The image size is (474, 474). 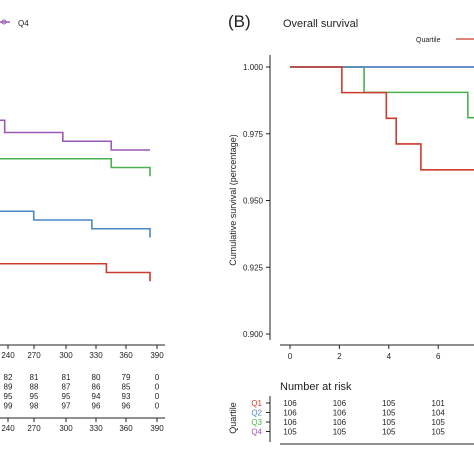 What do you see at coordinates (389, 356) in the screenshot?
I see `x-tick-label: 4` at bounding box center [389, 356].